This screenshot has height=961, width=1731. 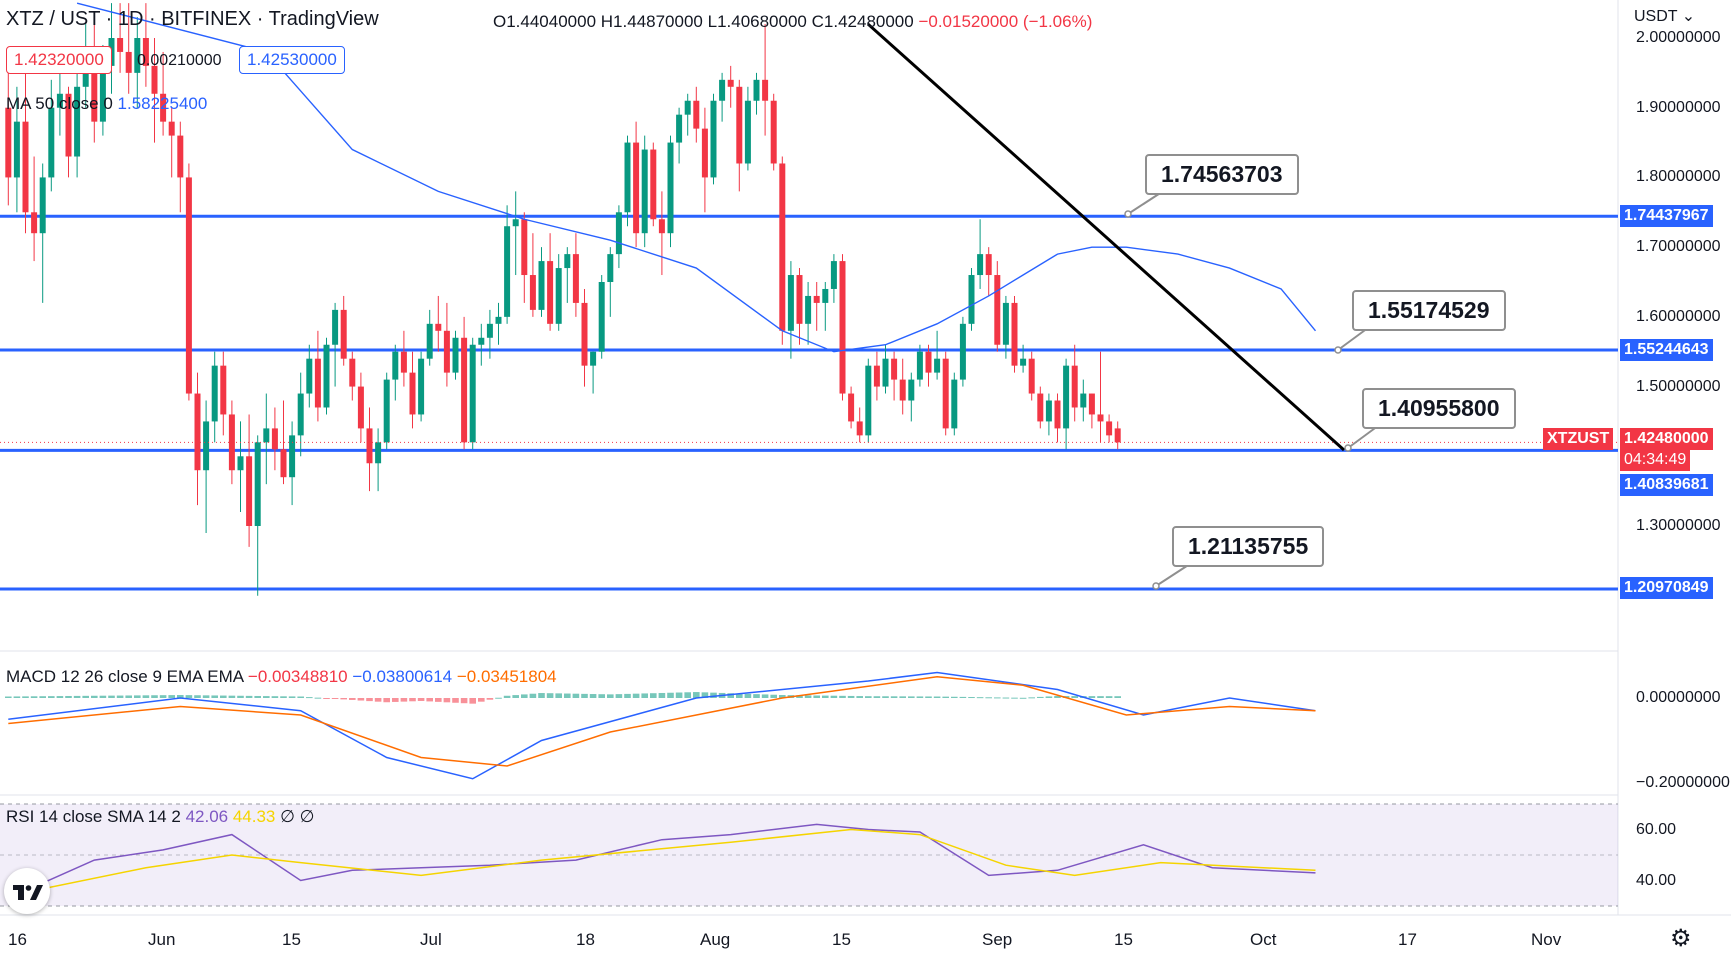 I want to click on callout-level-2: 1.55174529, so click(x=1429, y=310).